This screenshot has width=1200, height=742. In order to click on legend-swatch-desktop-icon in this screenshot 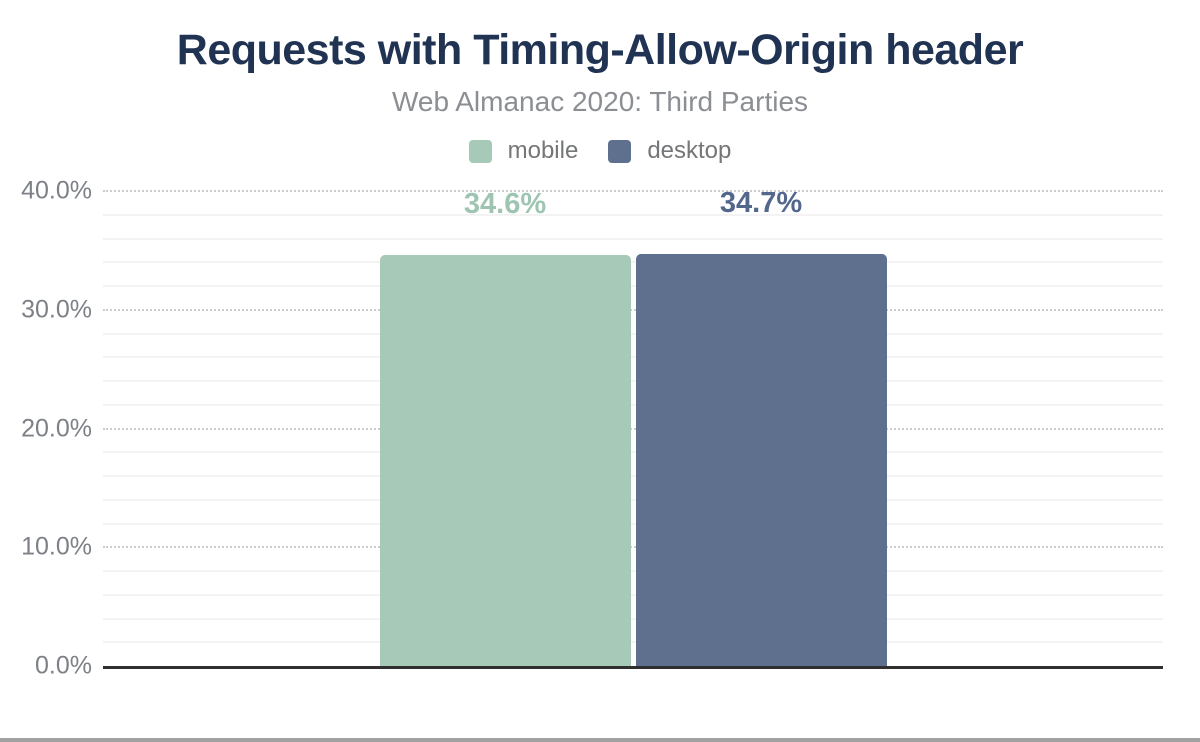, I will do `click(620, 151)`.